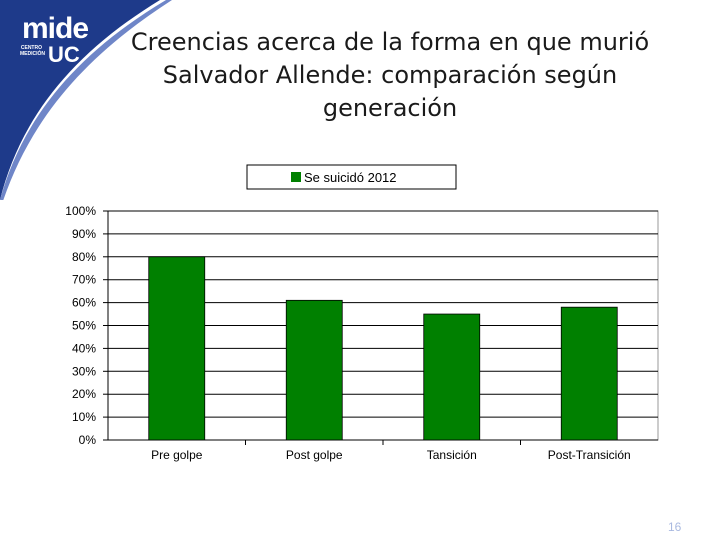 This screenshot has height=540, width=720. What do you see at coordinates (84, 326) in the screenshot?
I see `y-tick-label: 50%` at bounding box center [84, 326].